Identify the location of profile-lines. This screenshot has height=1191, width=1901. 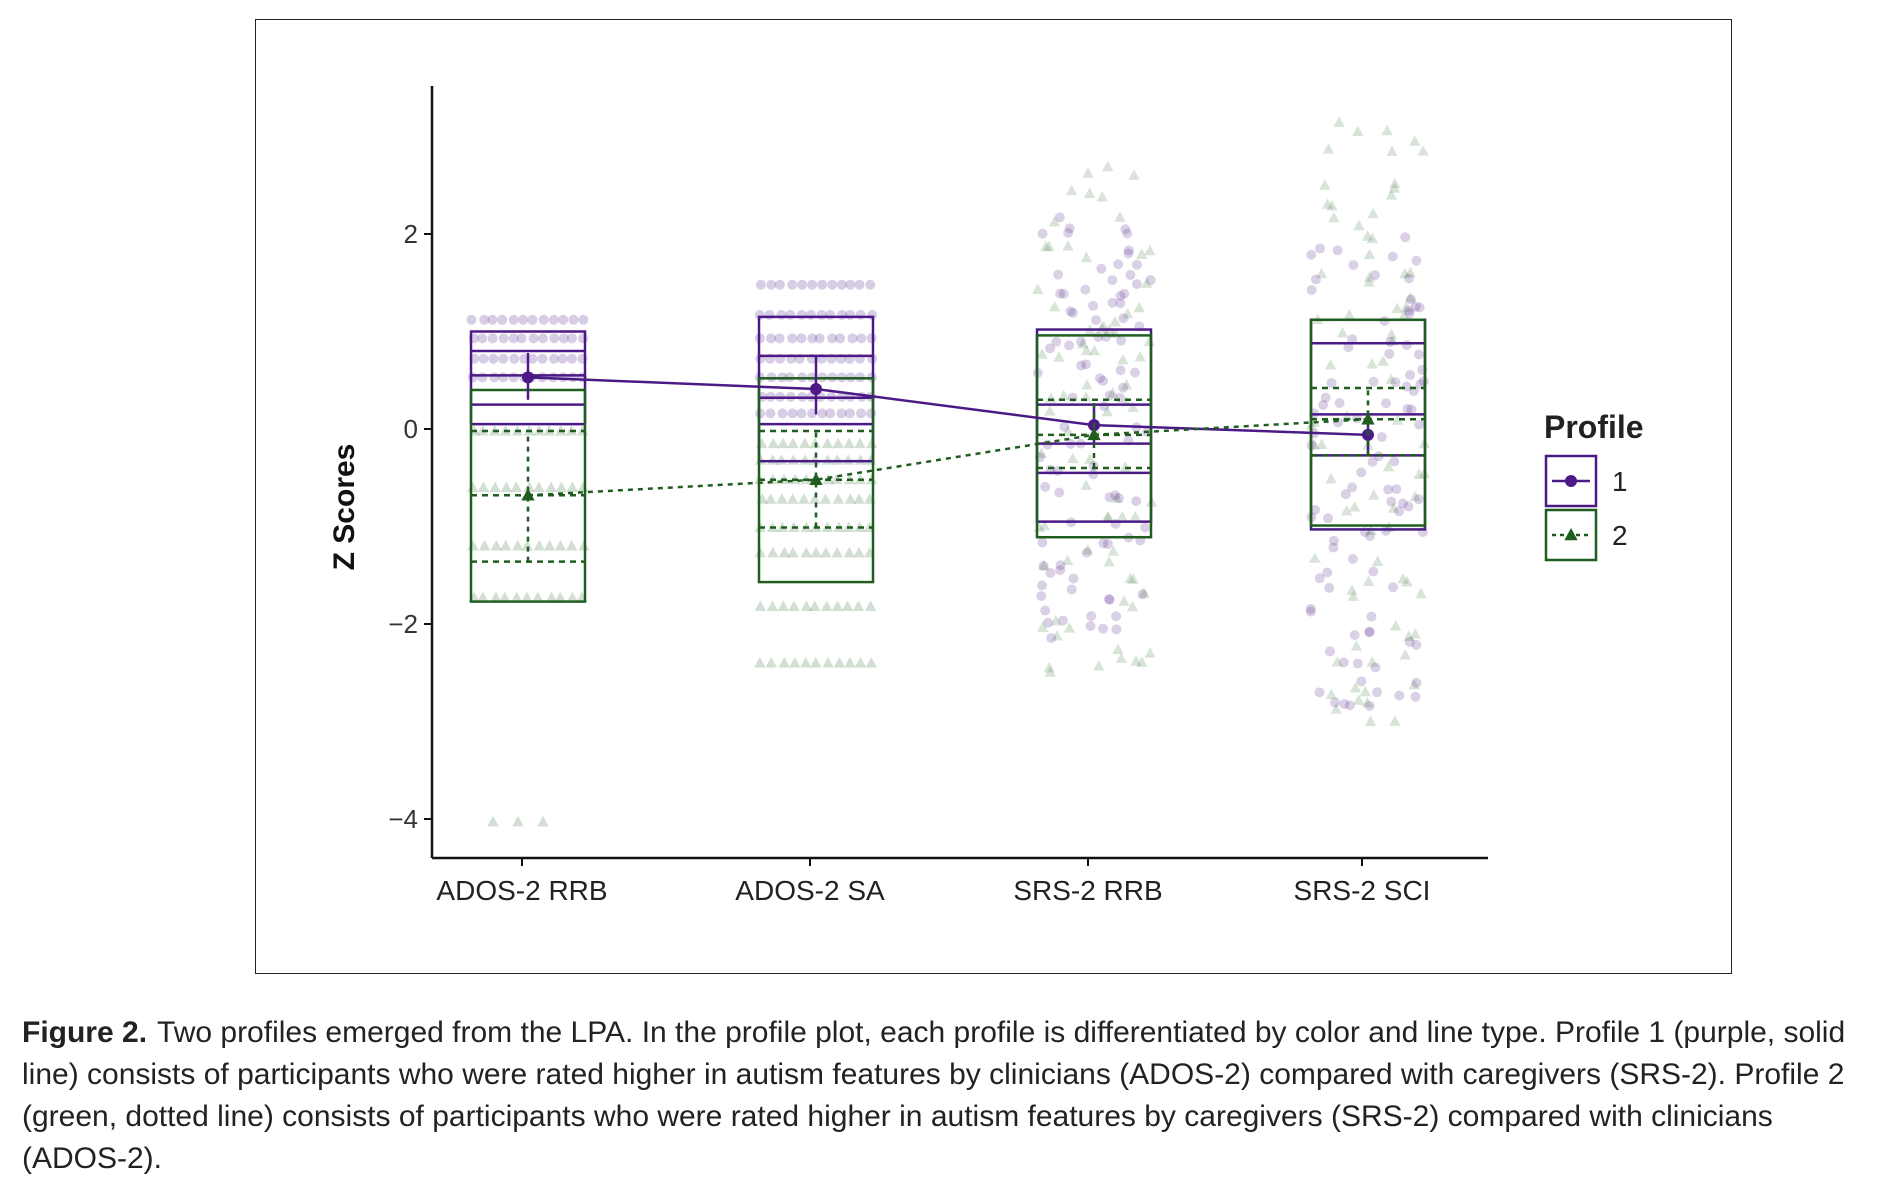
(948, 457).